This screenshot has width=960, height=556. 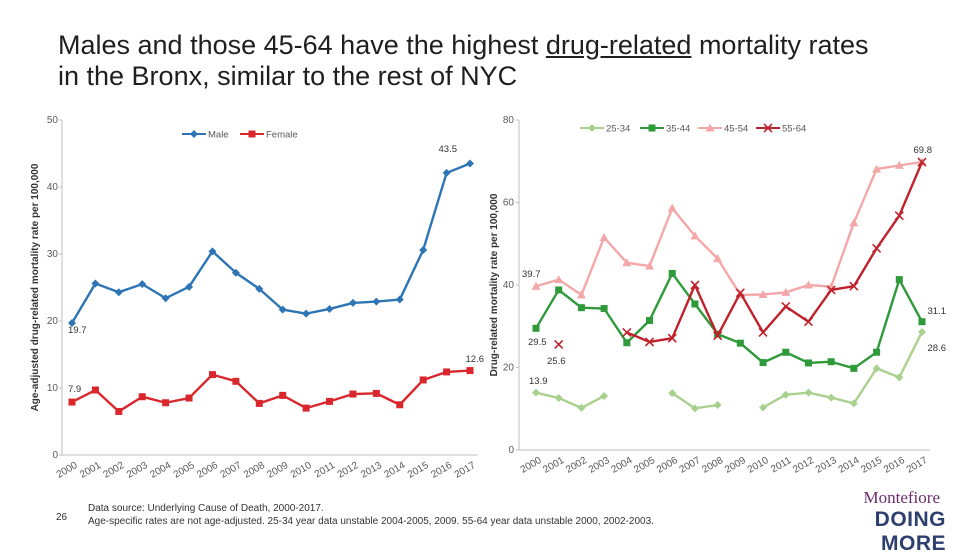 What do you see at coordinates (712, 465) in the screenshot?
I see `x-tick-label: 2008` at bounding box center [712, 465].